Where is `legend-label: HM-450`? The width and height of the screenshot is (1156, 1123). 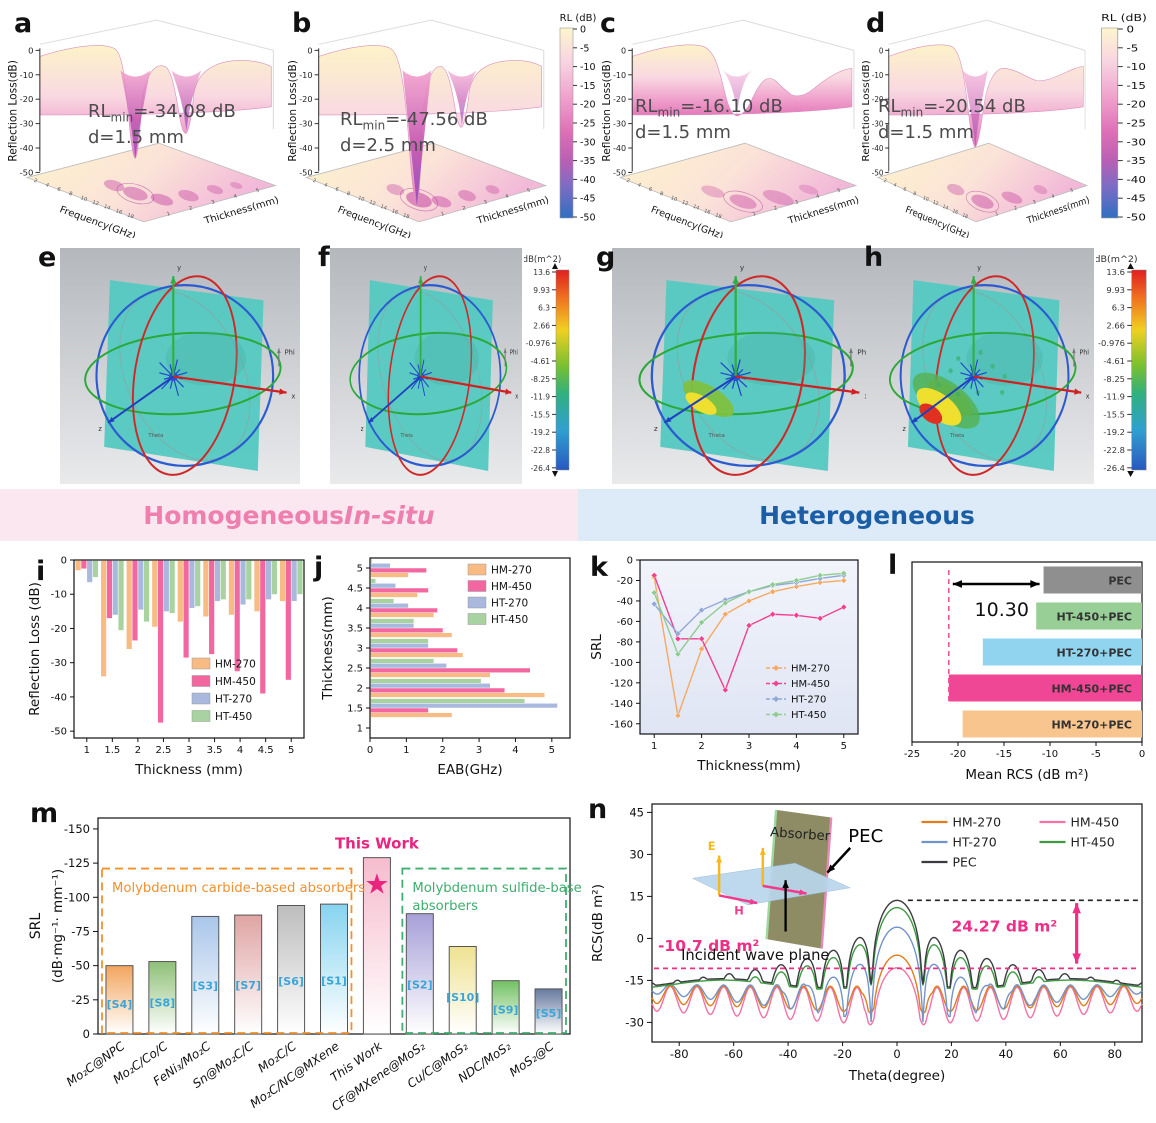
legend-label: HM-450 is located at coordinates (235, 682).